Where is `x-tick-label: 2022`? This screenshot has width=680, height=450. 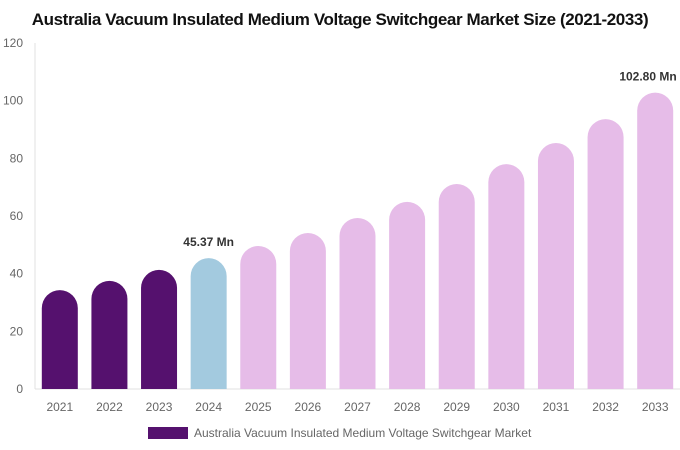
x-tick-label: 2022 is located at coordinates (109, 407).